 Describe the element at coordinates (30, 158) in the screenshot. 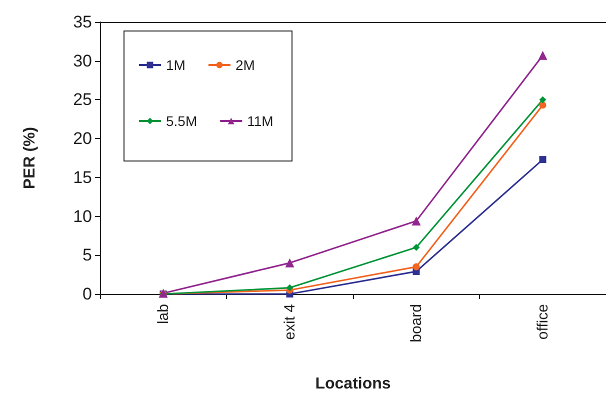

I see `y-axis-title: PER (%)` at that location.